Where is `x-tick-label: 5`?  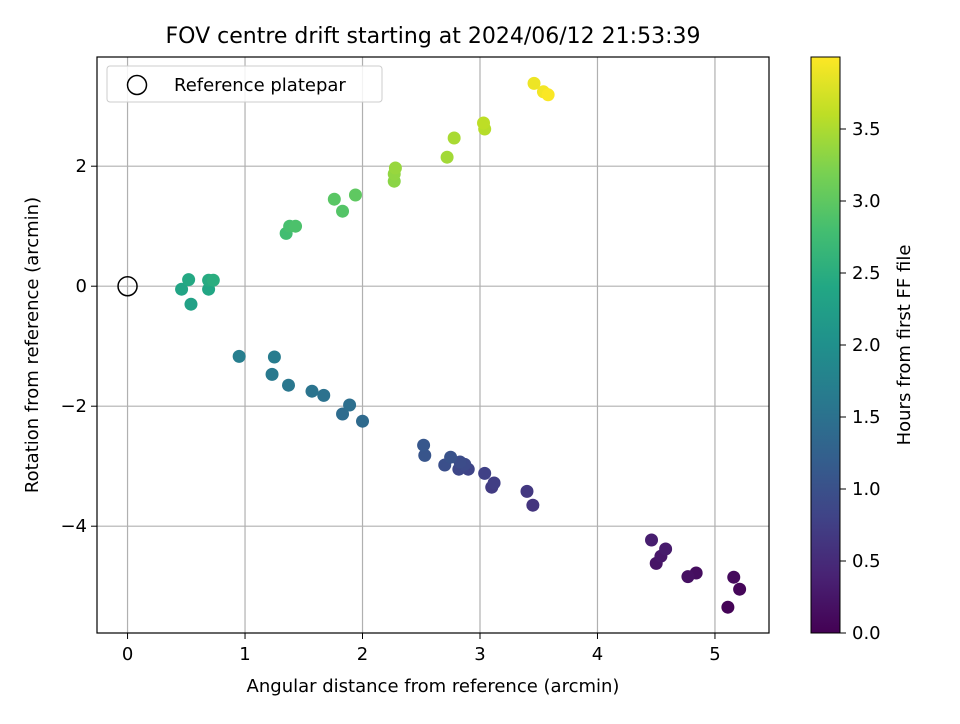 x-tick-label: 5 is located at coordinates (714, 654).